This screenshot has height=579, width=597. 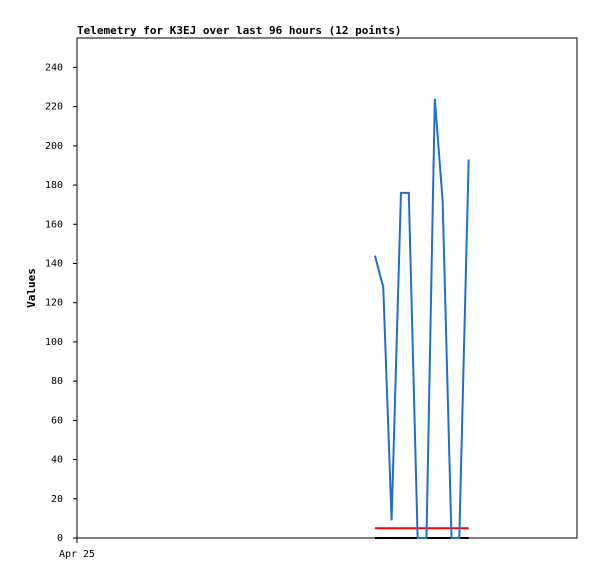 I want to click on y-tick-label: 120, so click(x=54, y=303).